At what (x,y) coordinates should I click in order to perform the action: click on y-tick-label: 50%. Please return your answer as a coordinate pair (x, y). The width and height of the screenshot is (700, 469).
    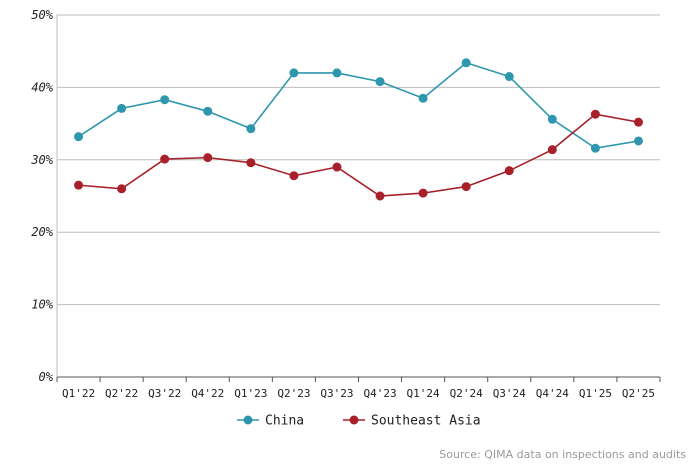
    Looking at the image, I should click on (42, 15).